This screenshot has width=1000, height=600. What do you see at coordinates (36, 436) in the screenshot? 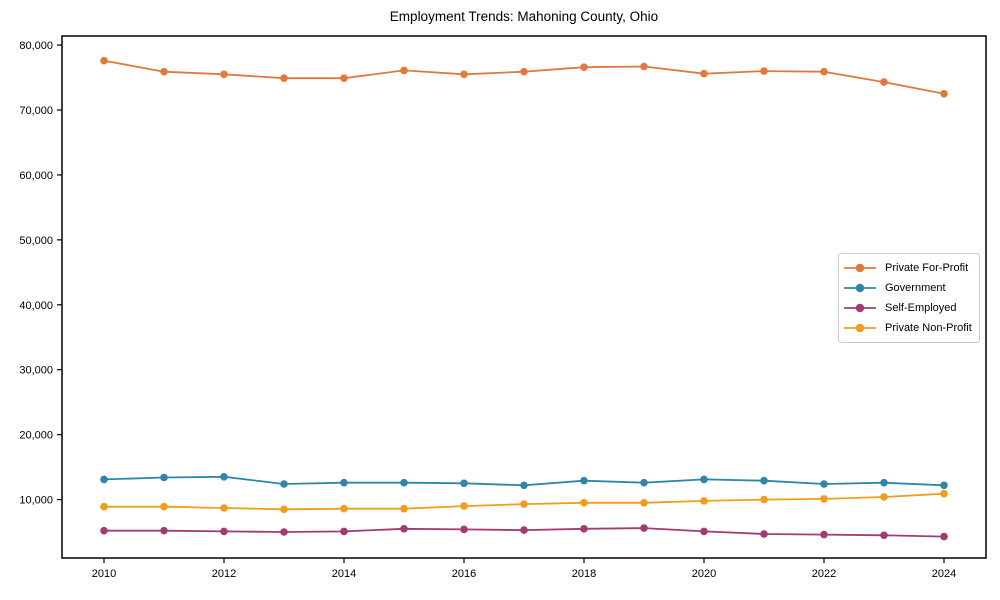
I see `y-tick-label: 20,000` at bounding box center [36, 436].